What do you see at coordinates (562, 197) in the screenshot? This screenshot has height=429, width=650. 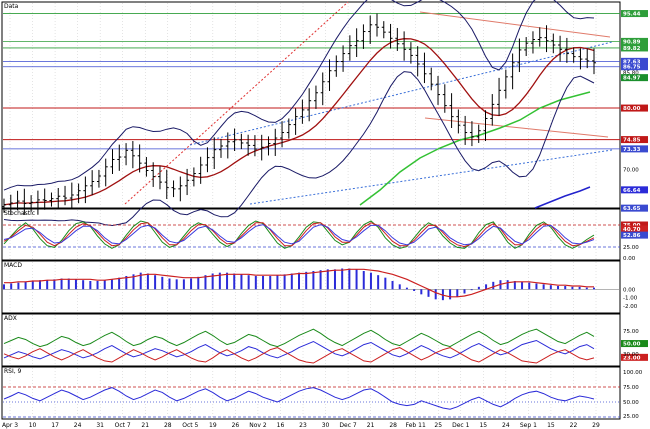 I see `moving-average-blue-bottom` at bounding box center [562, 197].